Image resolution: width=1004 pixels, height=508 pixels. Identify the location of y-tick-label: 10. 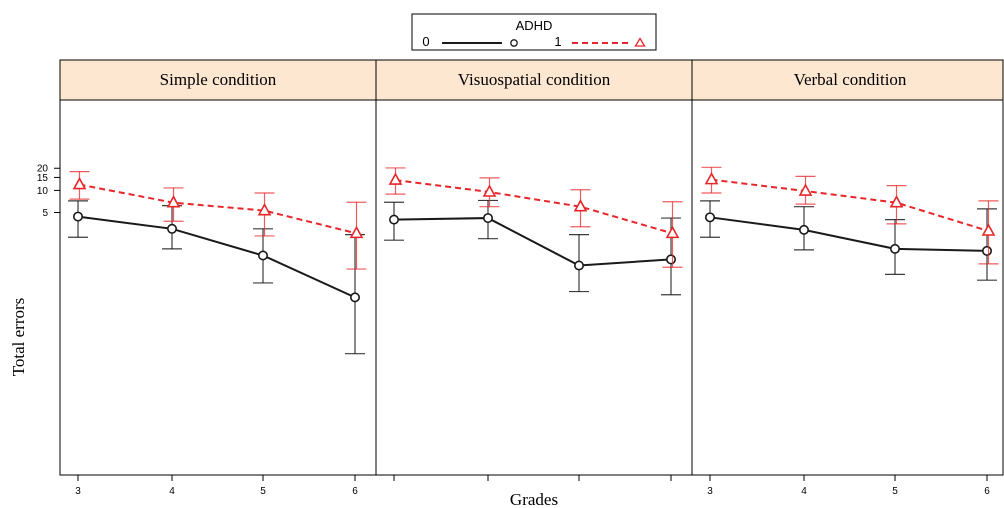
(43, 191).